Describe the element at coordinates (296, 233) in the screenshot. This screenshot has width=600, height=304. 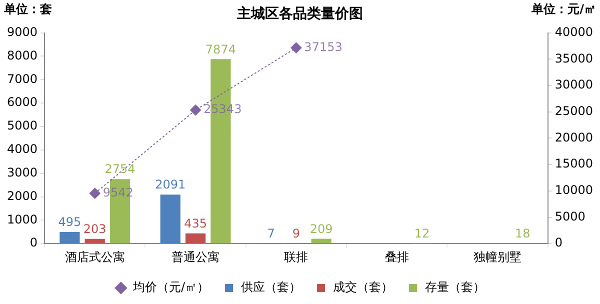
I see `data-label: 9` at that location.